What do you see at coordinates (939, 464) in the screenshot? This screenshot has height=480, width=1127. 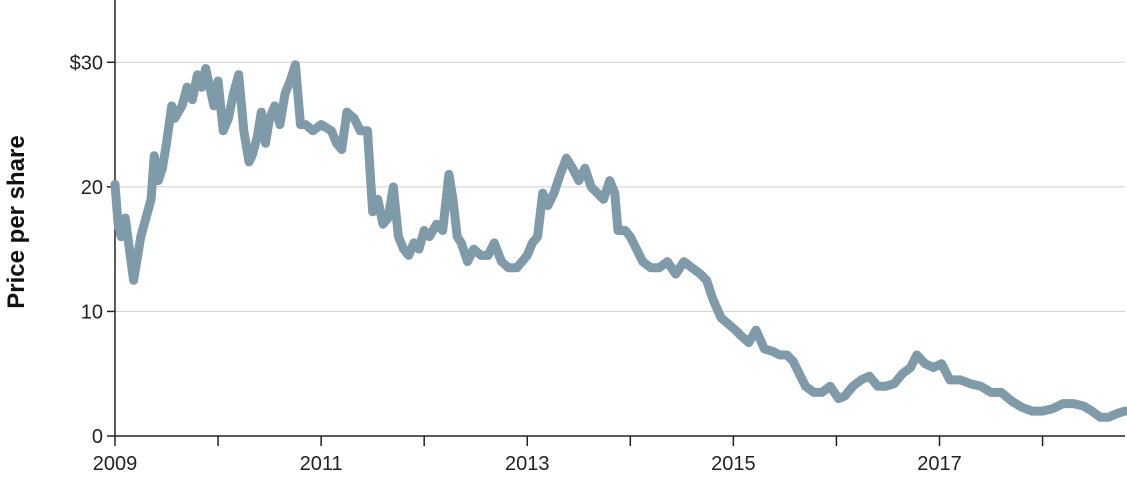 I see `x-tick-label: 2017` at bounding box center [939, 464].